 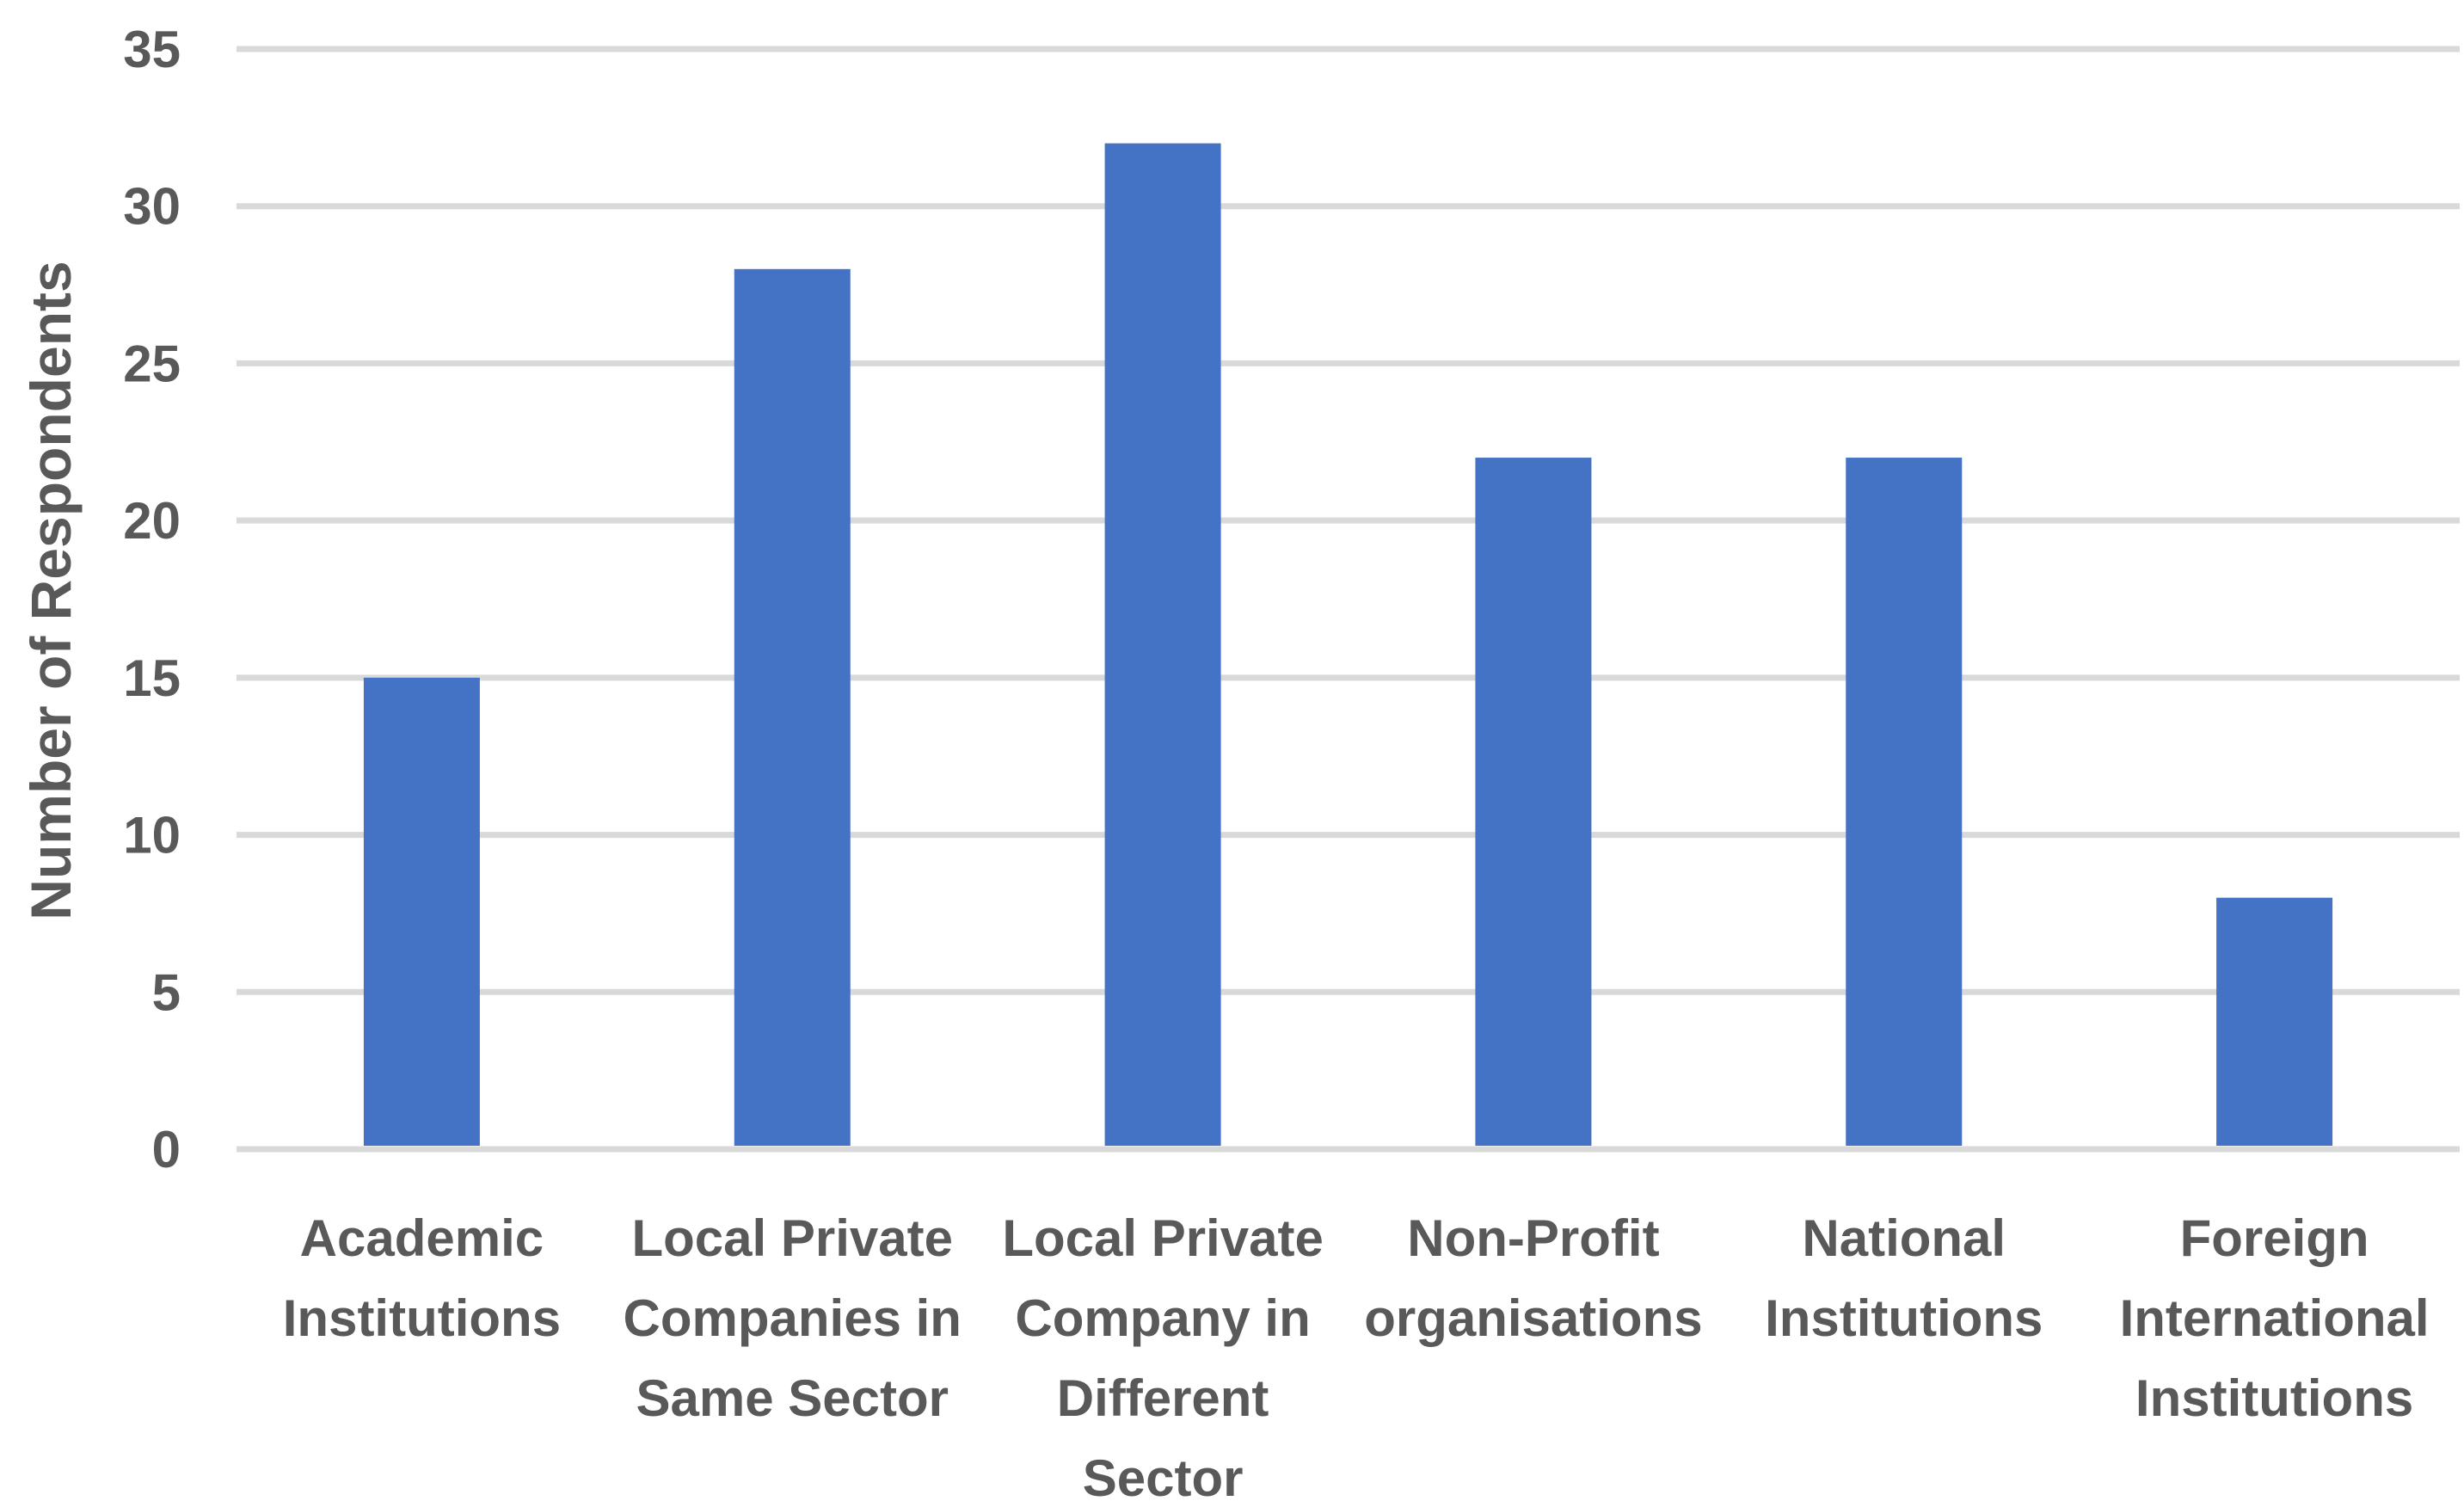 I want to click on y-tick-label: 10, so click(x=152, y=836).